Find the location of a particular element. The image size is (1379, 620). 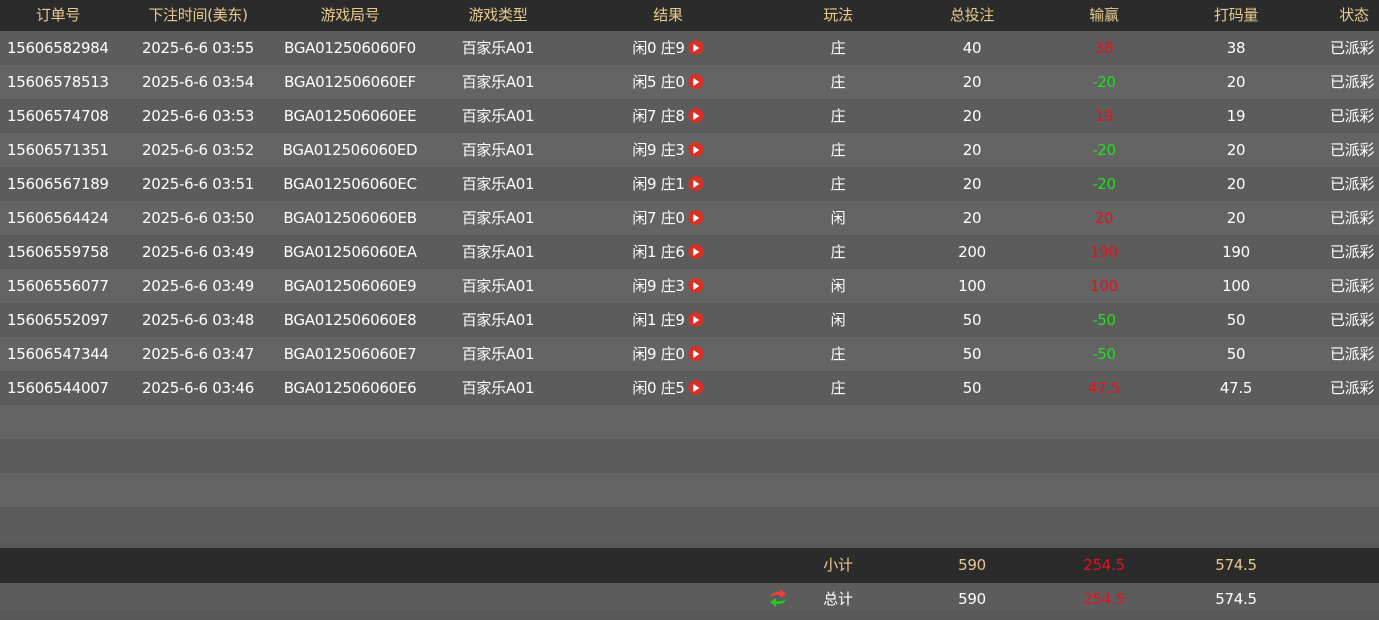

total-bet: 50 is located at coordinates (972, 354).